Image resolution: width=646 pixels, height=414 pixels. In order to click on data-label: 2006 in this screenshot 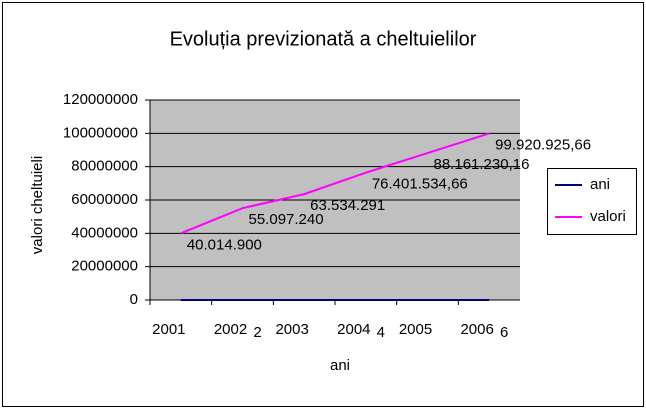, I will do `click(476, 329)`.